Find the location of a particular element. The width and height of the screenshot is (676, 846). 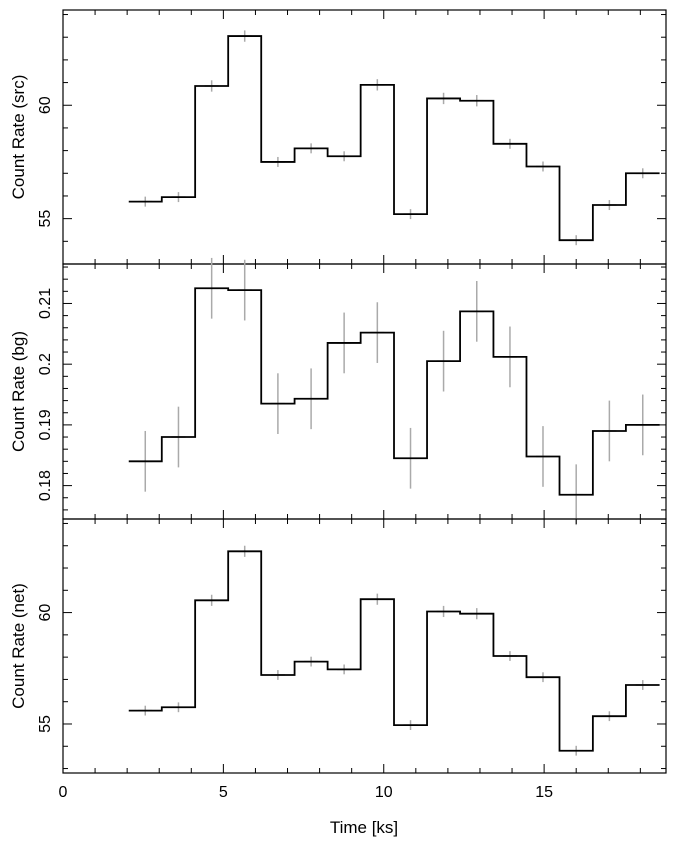

y-tick-label: 0.21 is located at coordinates (45, 303).